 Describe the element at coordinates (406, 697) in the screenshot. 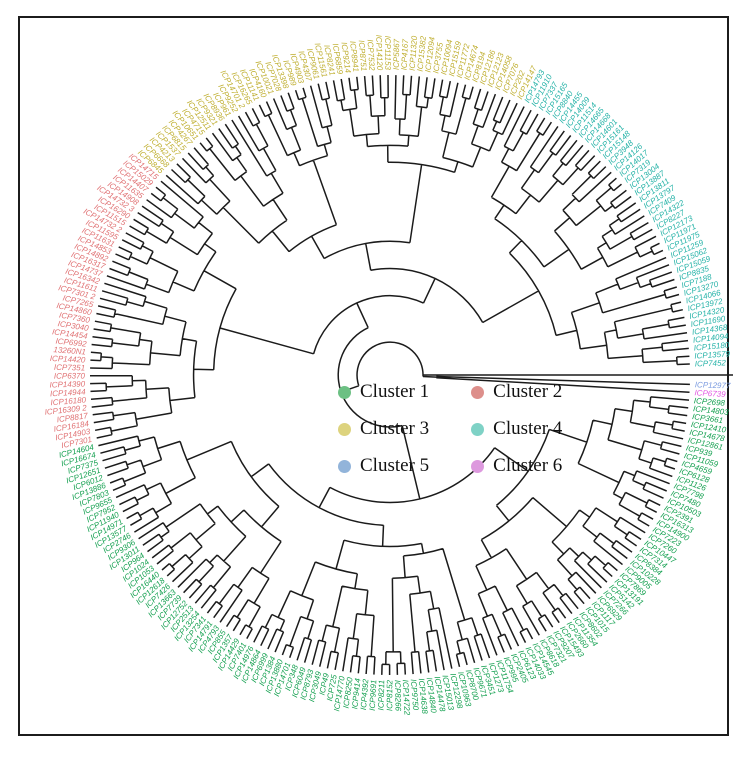

I see `leaf-label: ICP14722` at that location.